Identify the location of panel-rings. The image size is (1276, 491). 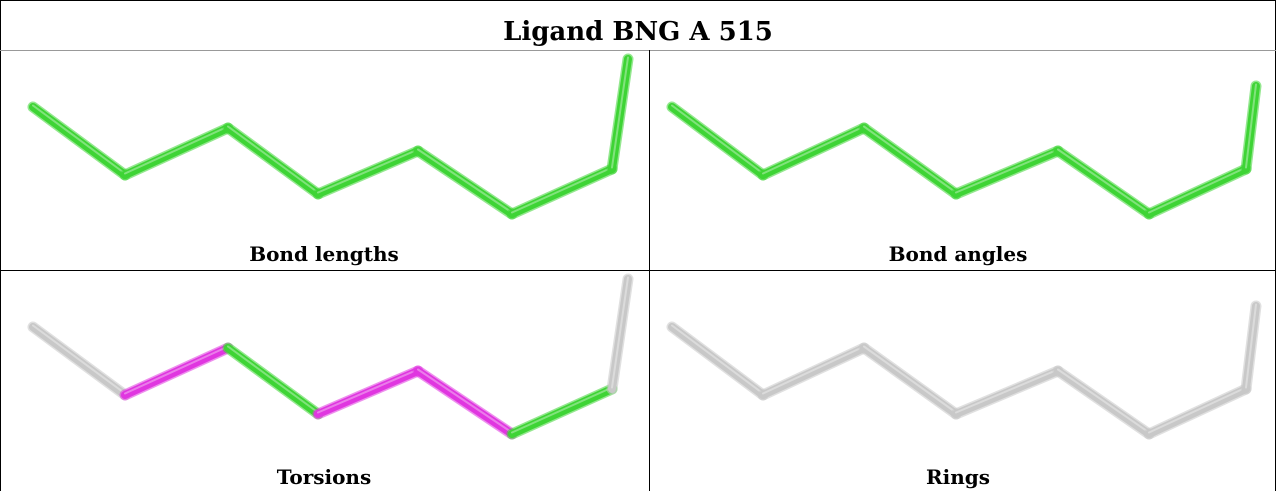
(964, 370).